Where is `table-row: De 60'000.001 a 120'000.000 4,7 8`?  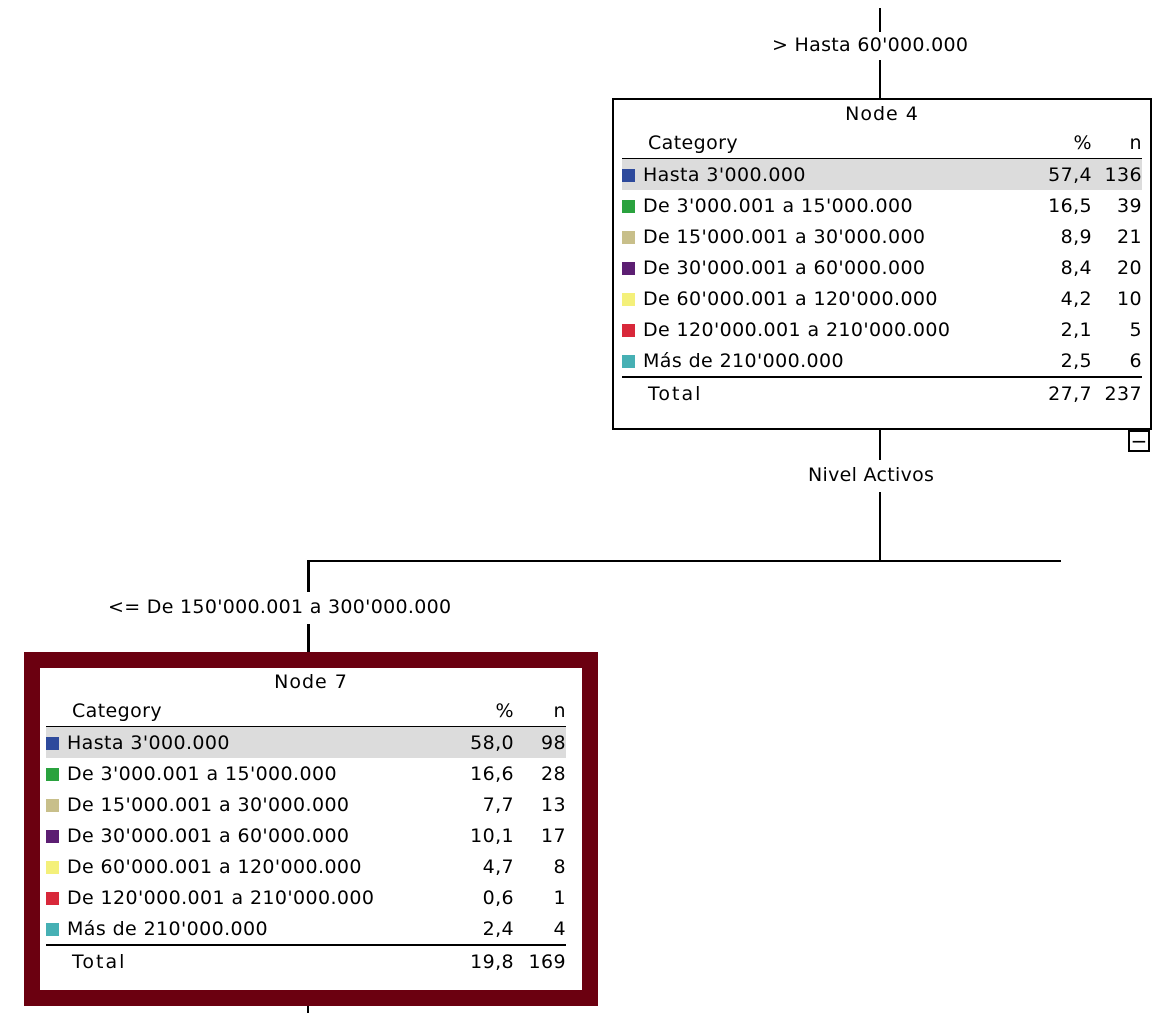 table-row: De 60'000.001 a 120'000.000 4,7 8 is located at coordinates (306, 866).